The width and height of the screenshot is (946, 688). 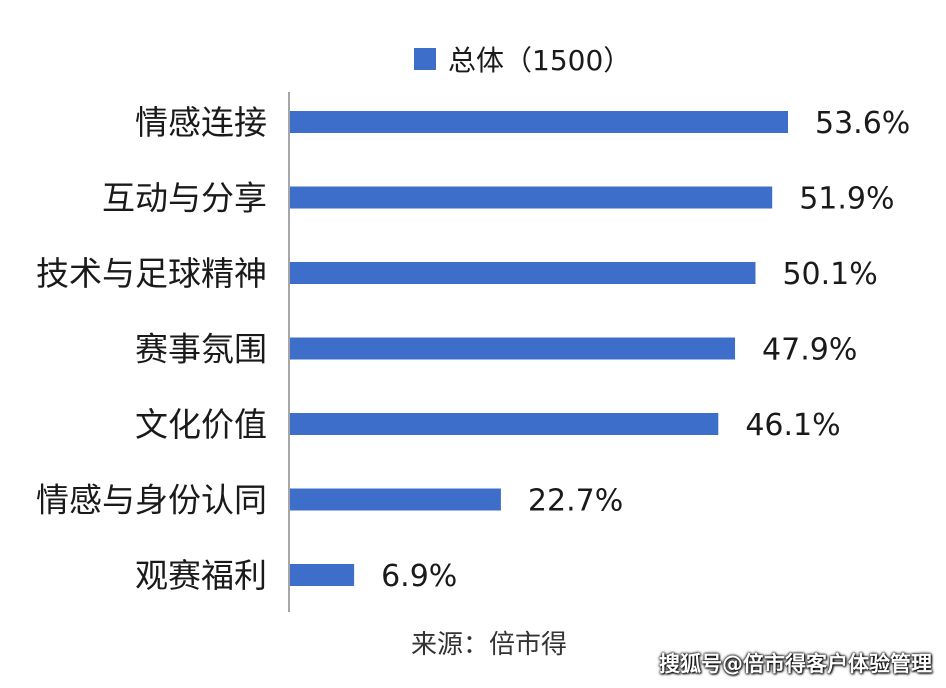 What do you see at coordinates (201, 349) in the screenshot?
I see `category-label: 赛事氛围` at bounding box center [201, 349].